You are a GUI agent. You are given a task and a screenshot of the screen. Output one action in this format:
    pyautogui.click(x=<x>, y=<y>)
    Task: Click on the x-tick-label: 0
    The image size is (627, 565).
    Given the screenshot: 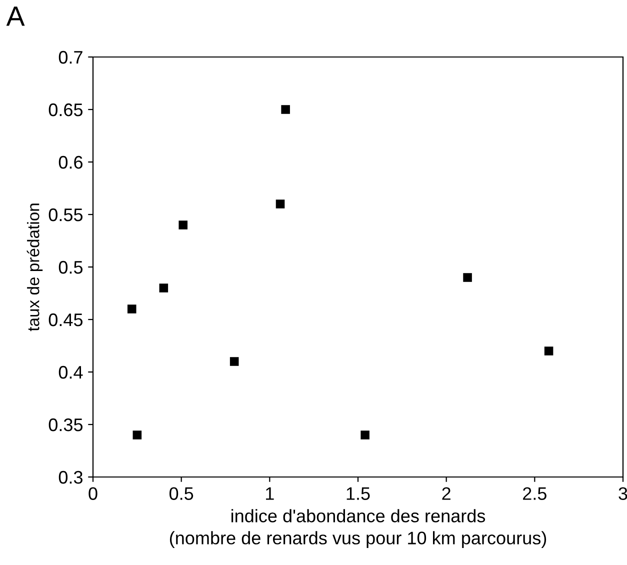 What is the action you would take?
    pyautogui.click(x=93, y=493)
    